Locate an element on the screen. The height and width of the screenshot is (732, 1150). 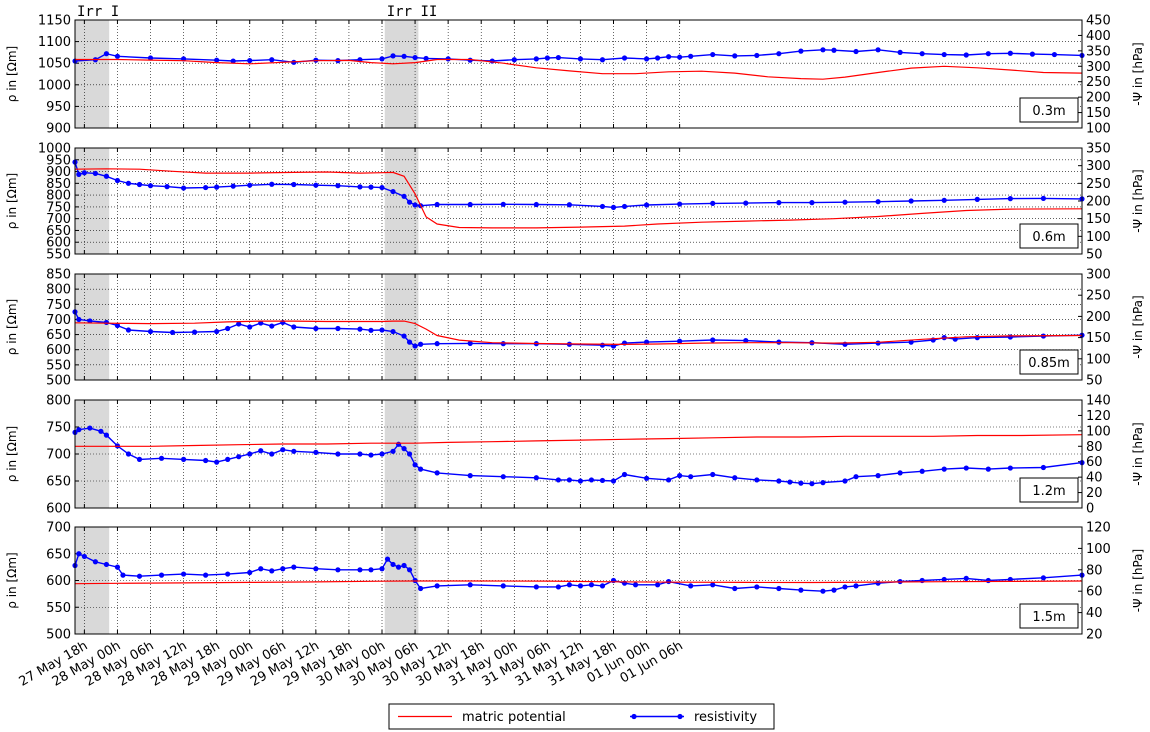
left-tick-label: 650 is located at coordinates (58, 554).